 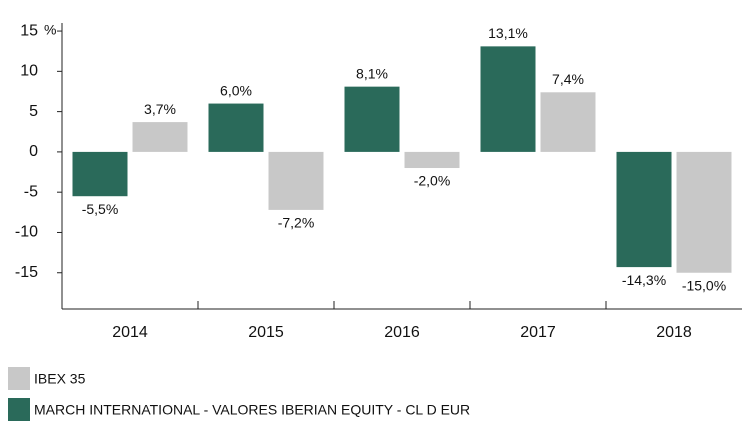 I want to click on y-tick-label: 15, so click(x=29, y=30).